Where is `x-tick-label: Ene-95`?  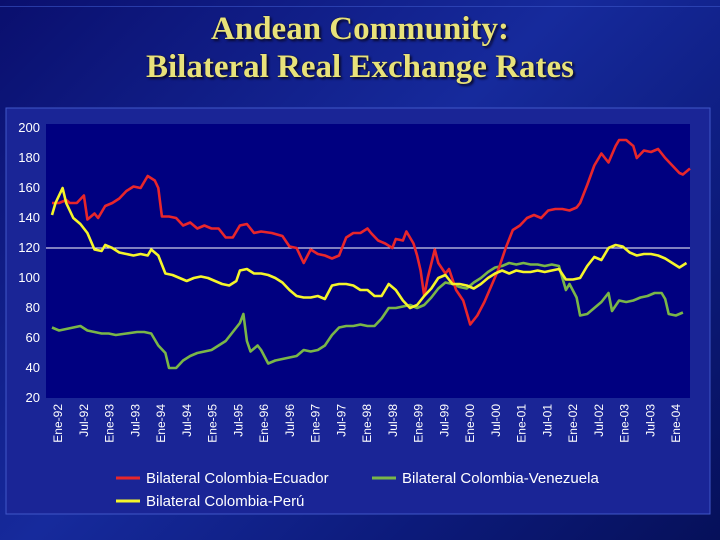
x-tick-label: Ene-95 is located at coordinates (213, 423).